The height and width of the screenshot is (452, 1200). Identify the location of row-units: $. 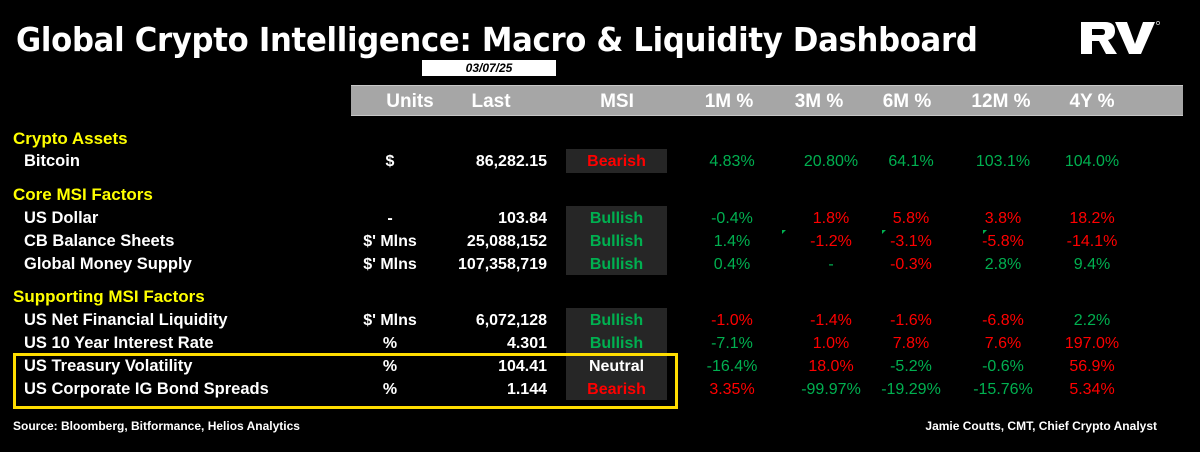
(390, 161).